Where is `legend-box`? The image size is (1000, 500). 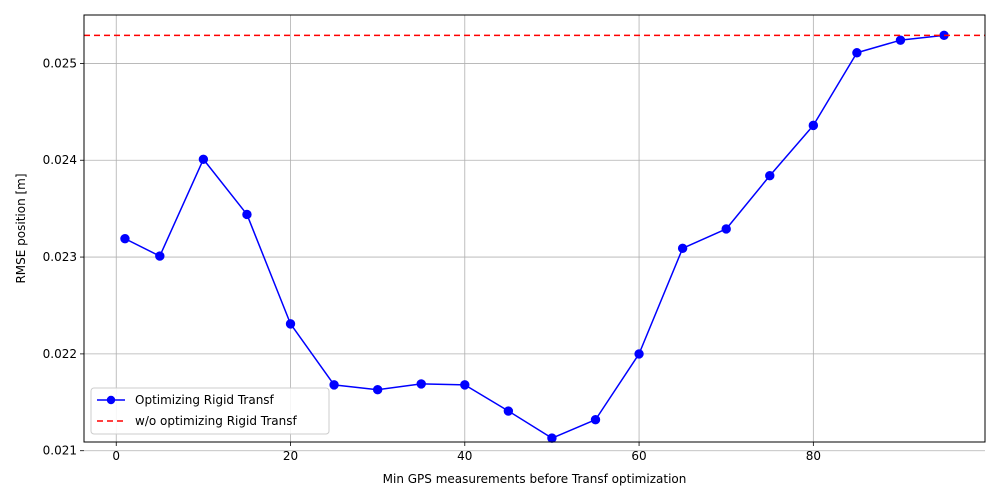
legend-box is located at coordinates (210, 411).